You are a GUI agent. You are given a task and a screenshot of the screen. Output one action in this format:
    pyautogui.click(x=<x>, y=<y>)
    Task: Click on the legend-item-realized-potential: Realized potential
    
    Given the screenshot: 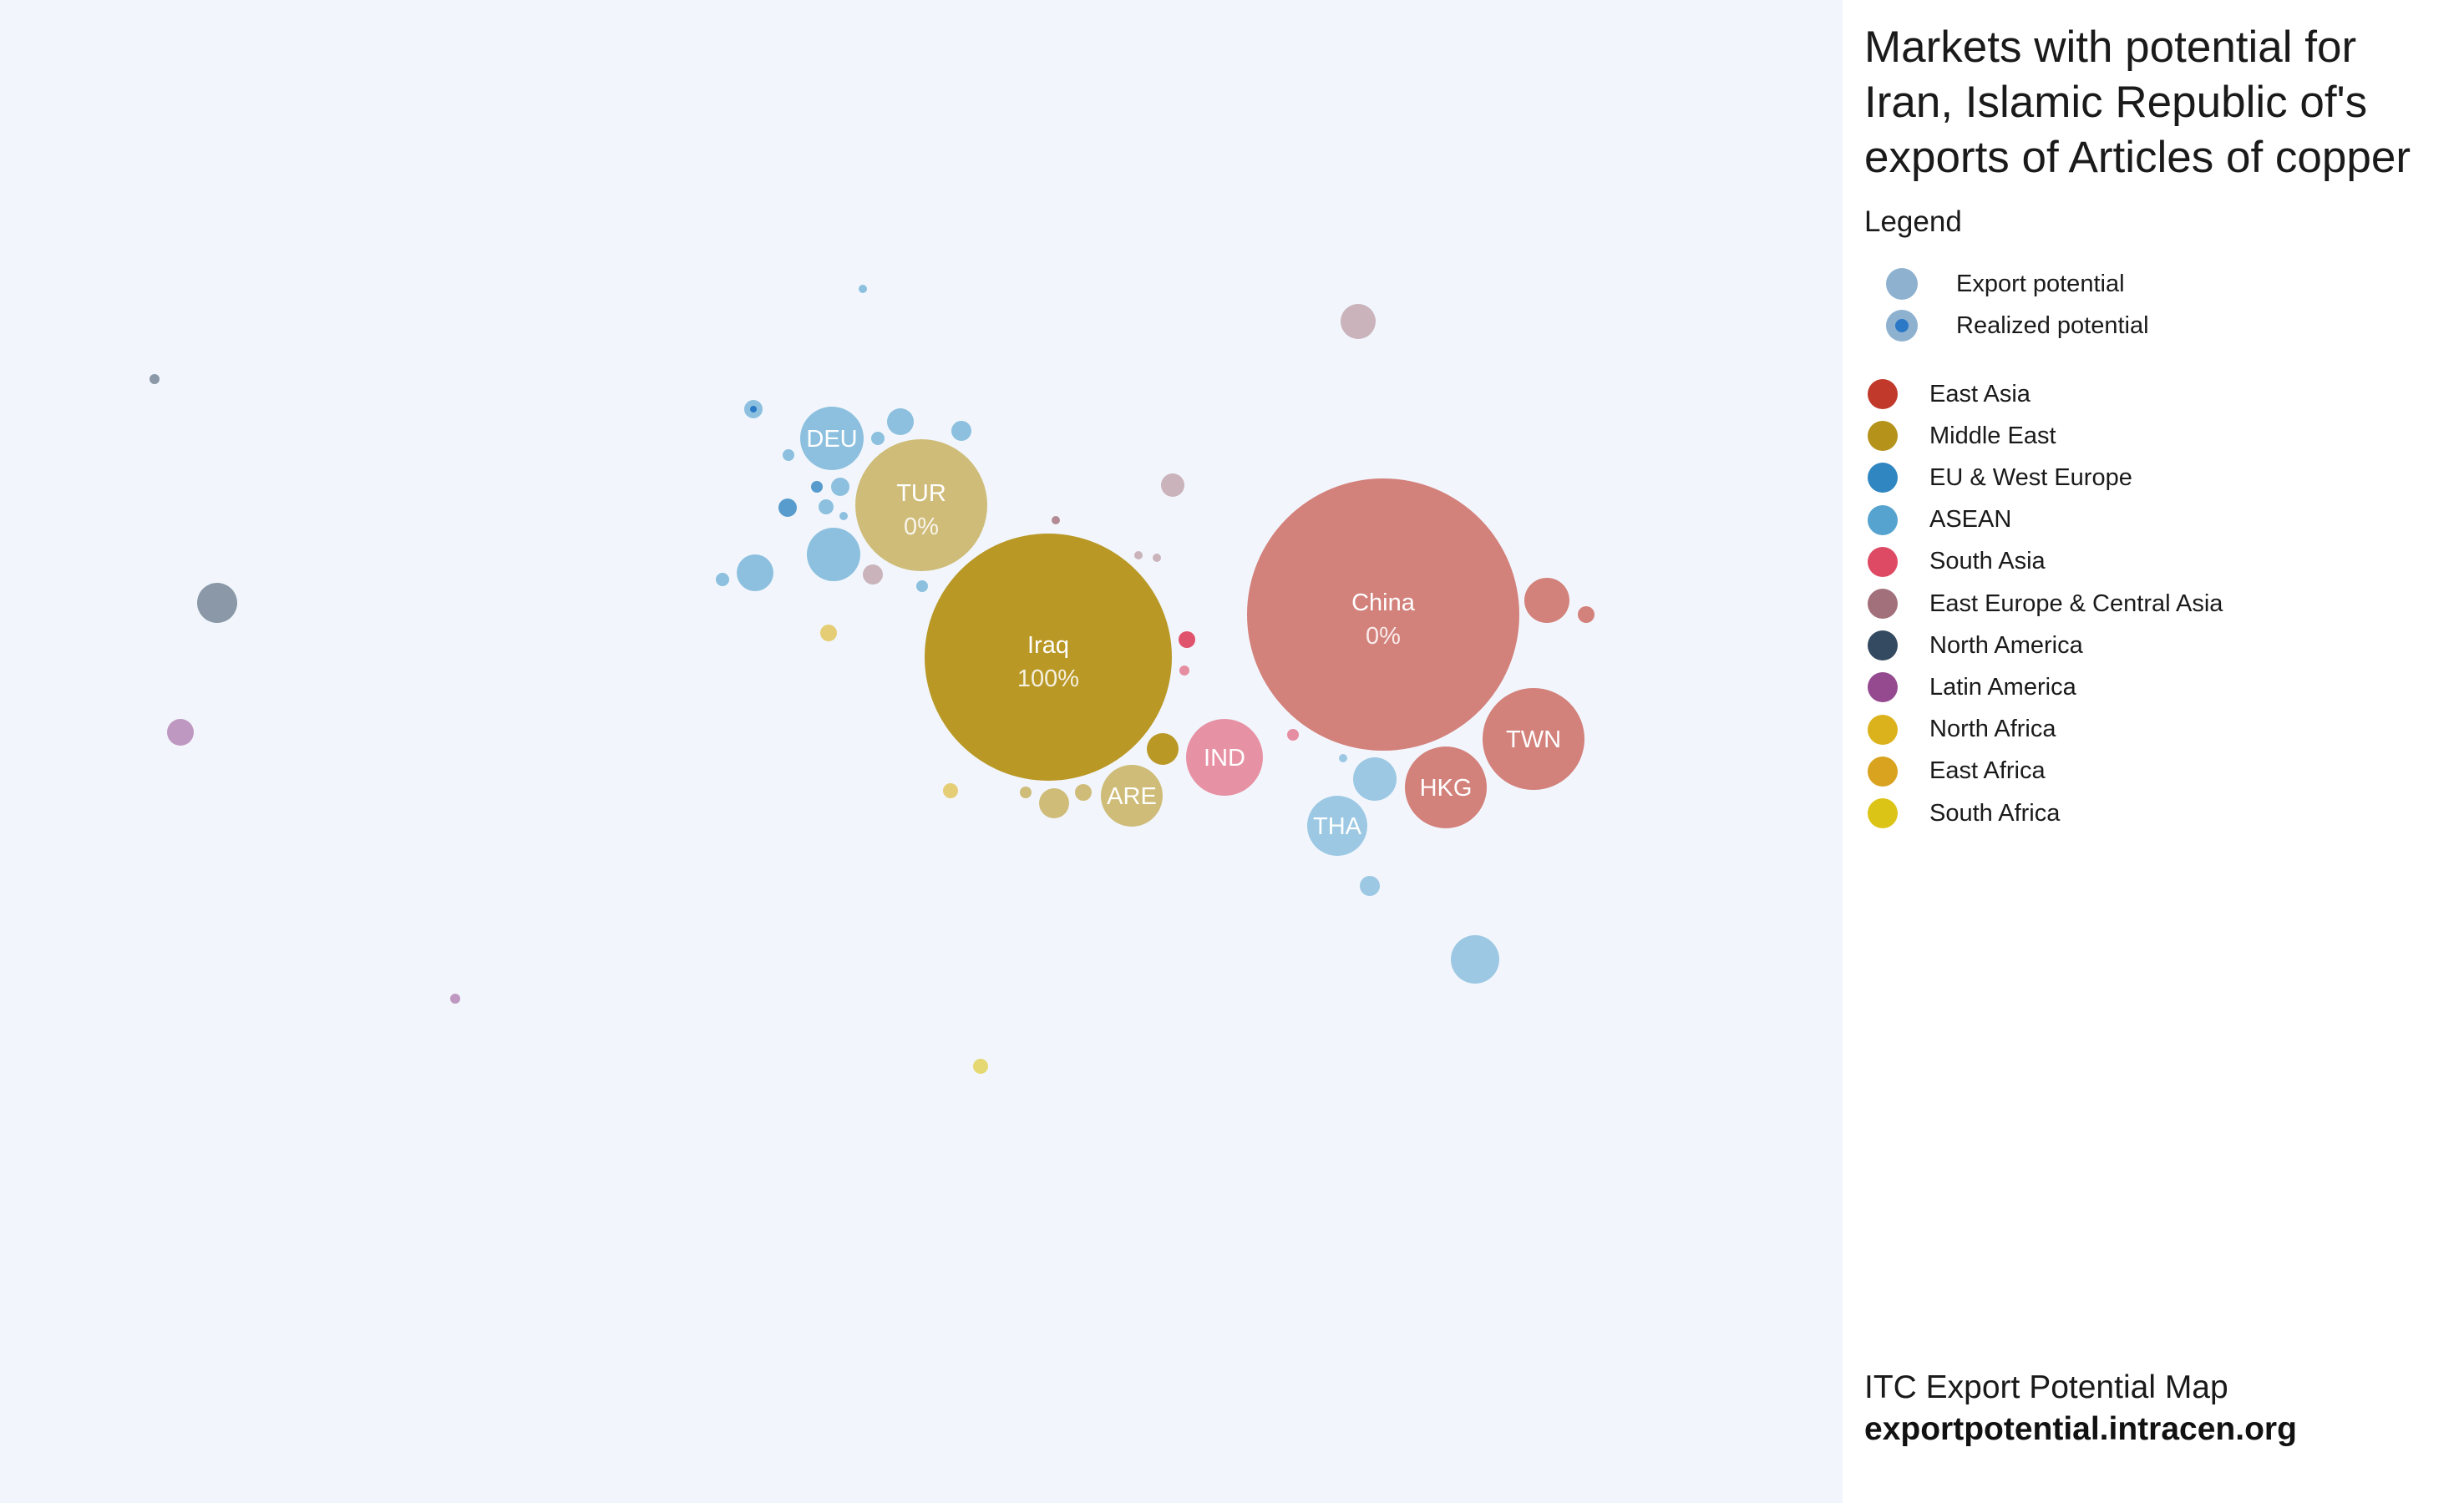 What is the action you would take?
    pyautogui.click(x=2018, y=326)
    